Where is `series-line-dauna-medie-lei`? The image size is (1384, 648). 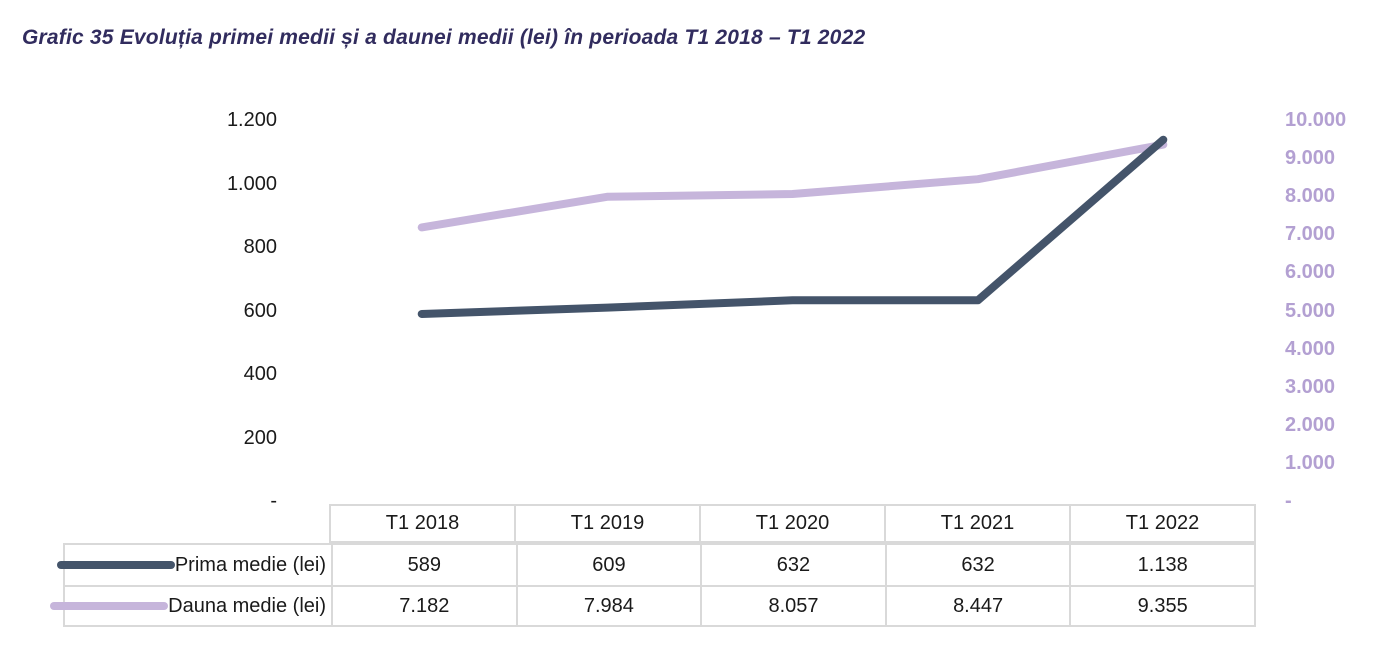
series-line-dauna-medie-lei is located at coordinates (792, 186).